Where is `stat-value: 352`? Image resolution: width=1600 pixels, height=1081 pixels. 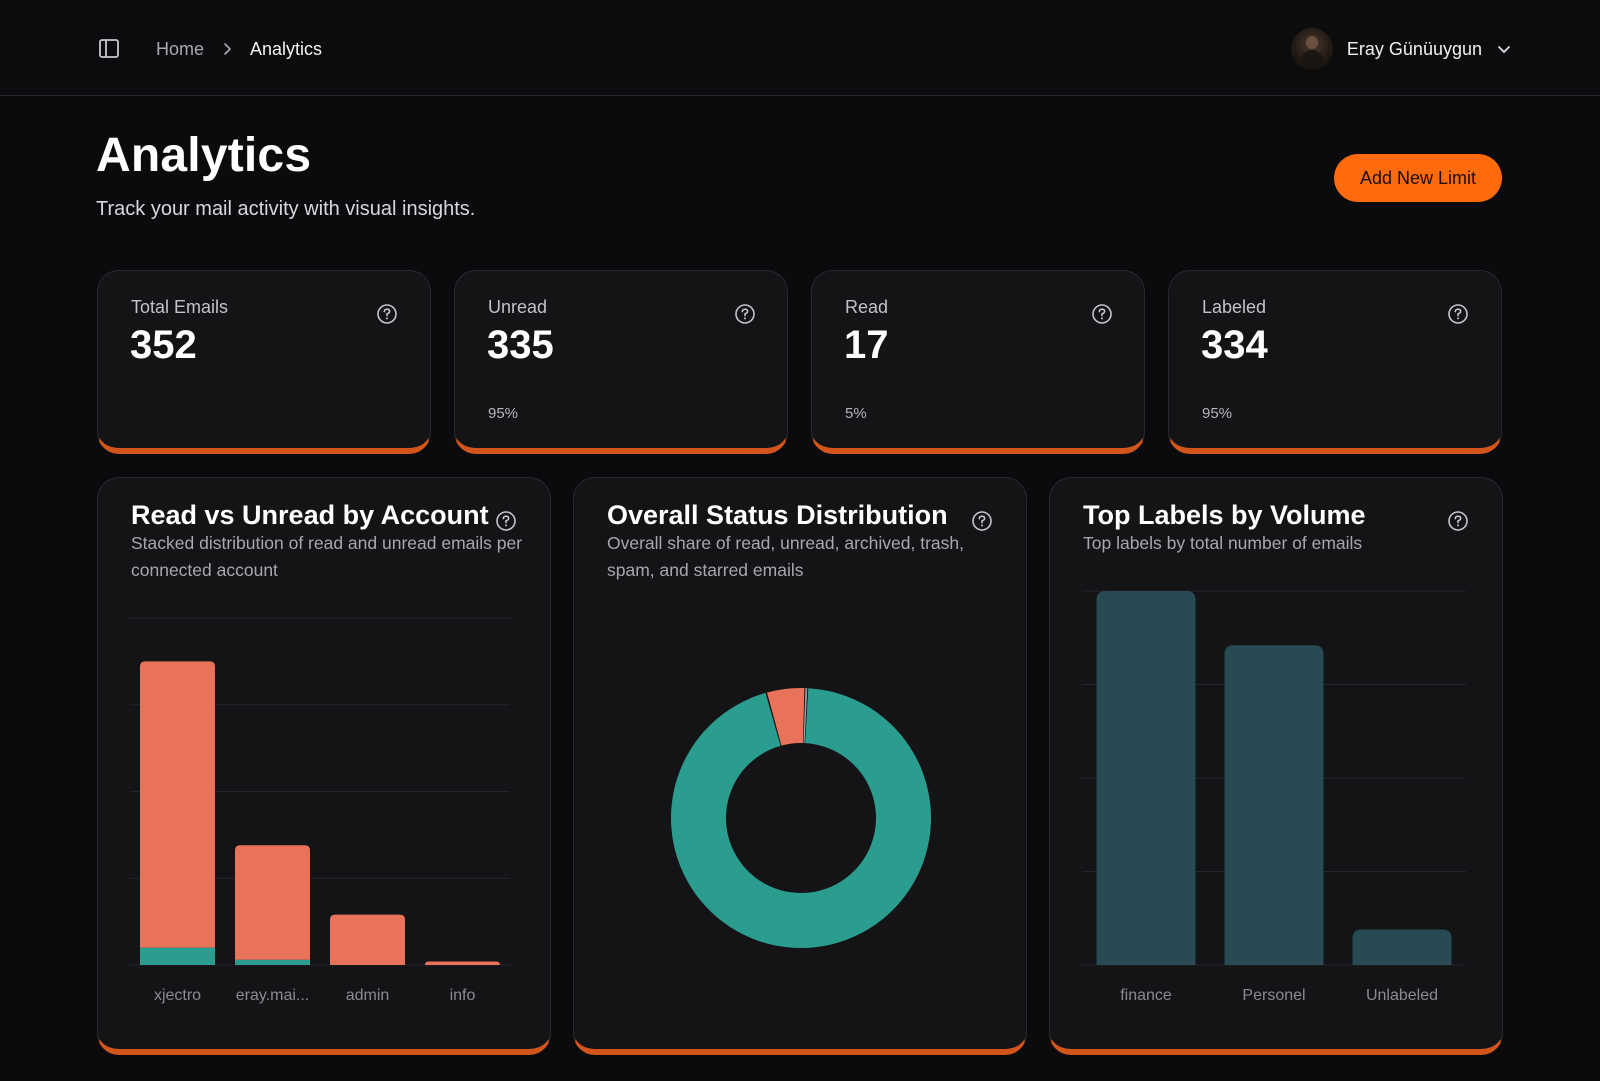 stat-value: 352 is located at coordinates (163, 345).